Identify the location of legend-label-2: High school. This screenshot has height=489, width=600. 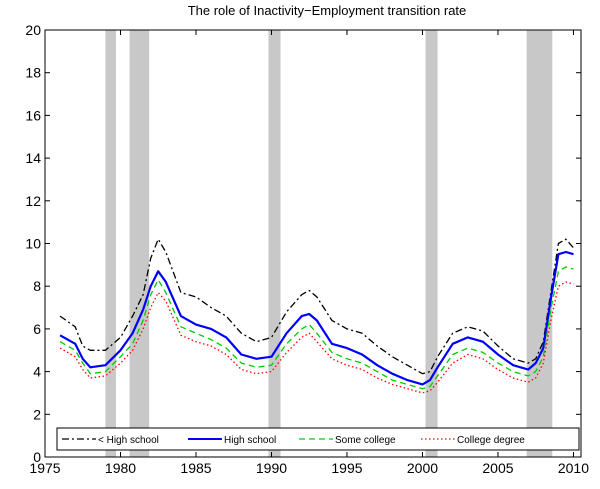
(250, 440).